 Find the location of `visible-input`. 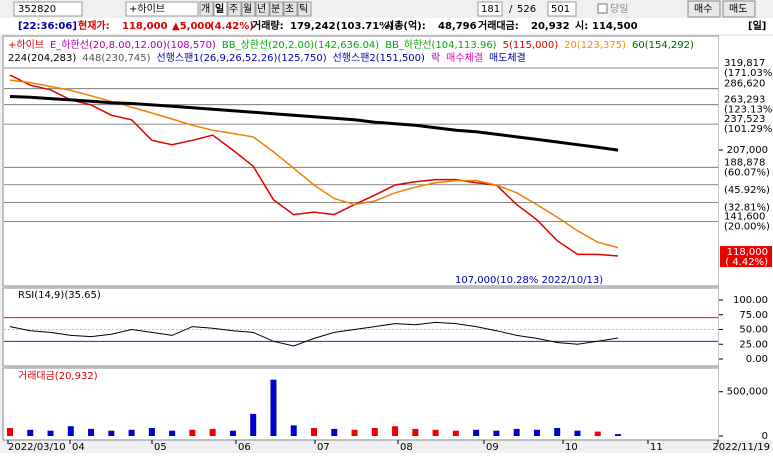

visible-input is located at coordinates (562, 9).